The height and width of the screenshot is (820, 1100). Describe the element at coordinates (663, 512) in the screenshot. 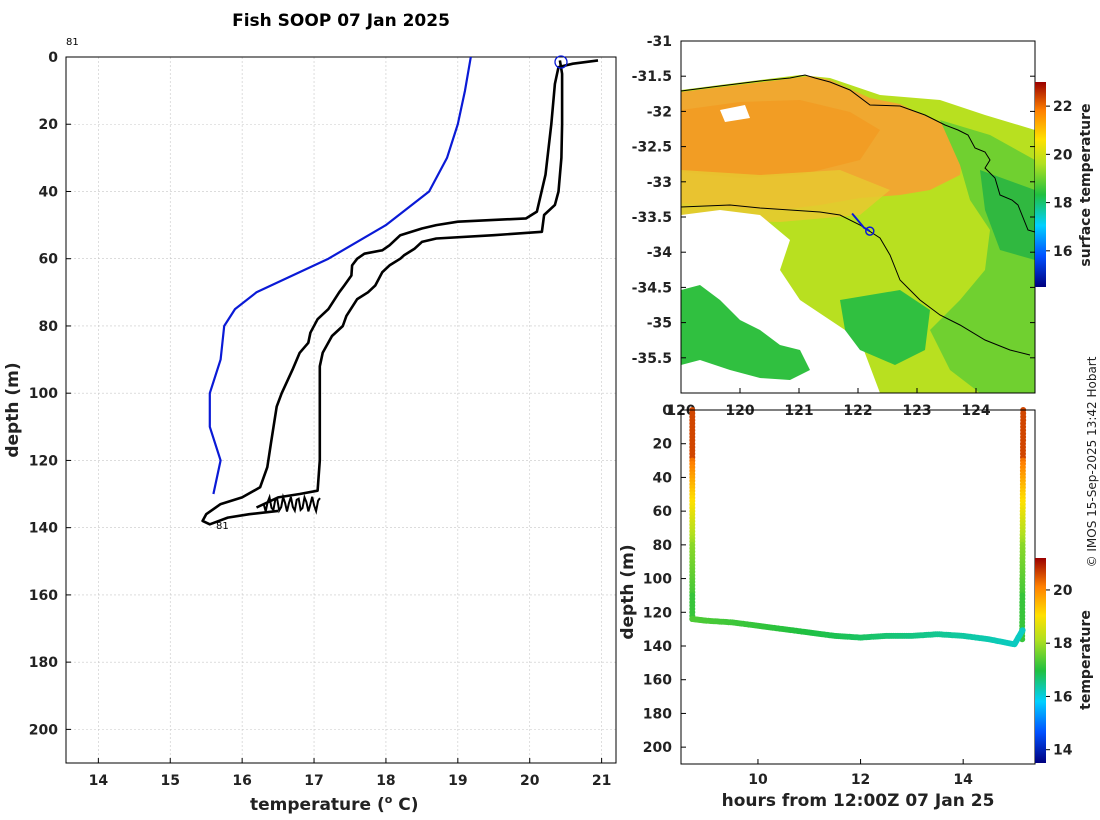

I see `section-y-tick-label: 60` at that location.